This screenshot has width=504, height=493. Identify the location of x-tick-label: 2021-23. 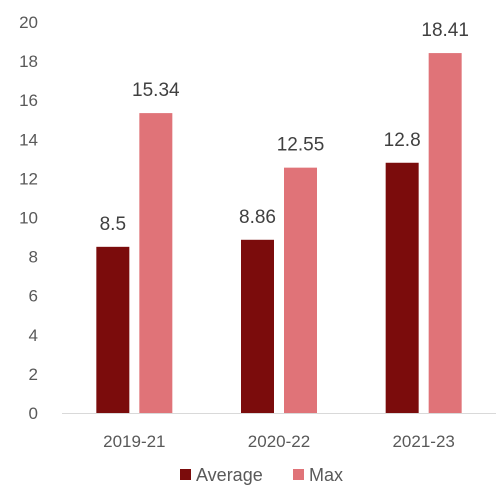
(423, 441).